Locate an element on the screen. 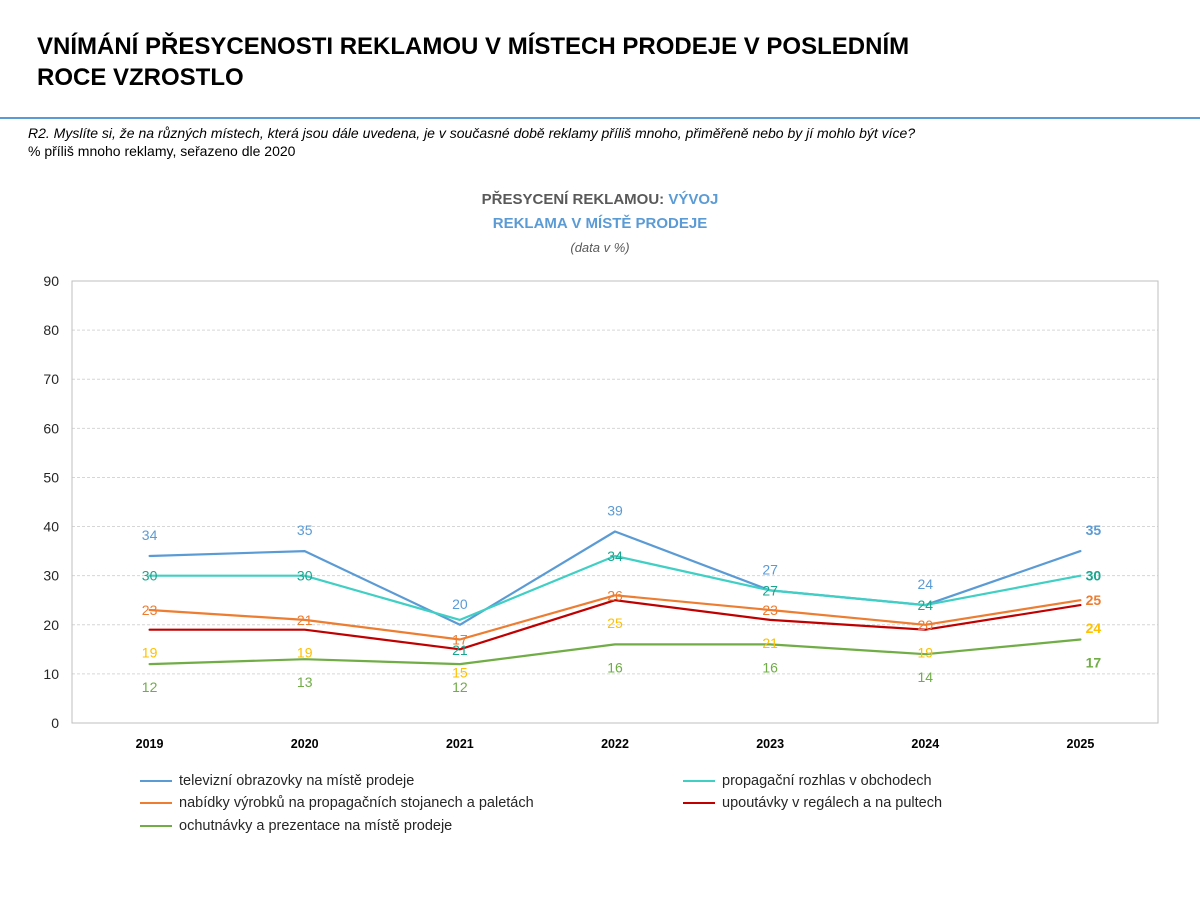 Image resolution: width=1200 pixels, height=900 pixels. legend-item-televizni-obrazovky: televizní obrazovky na místě prodeje is located at coordinates (277, 781).